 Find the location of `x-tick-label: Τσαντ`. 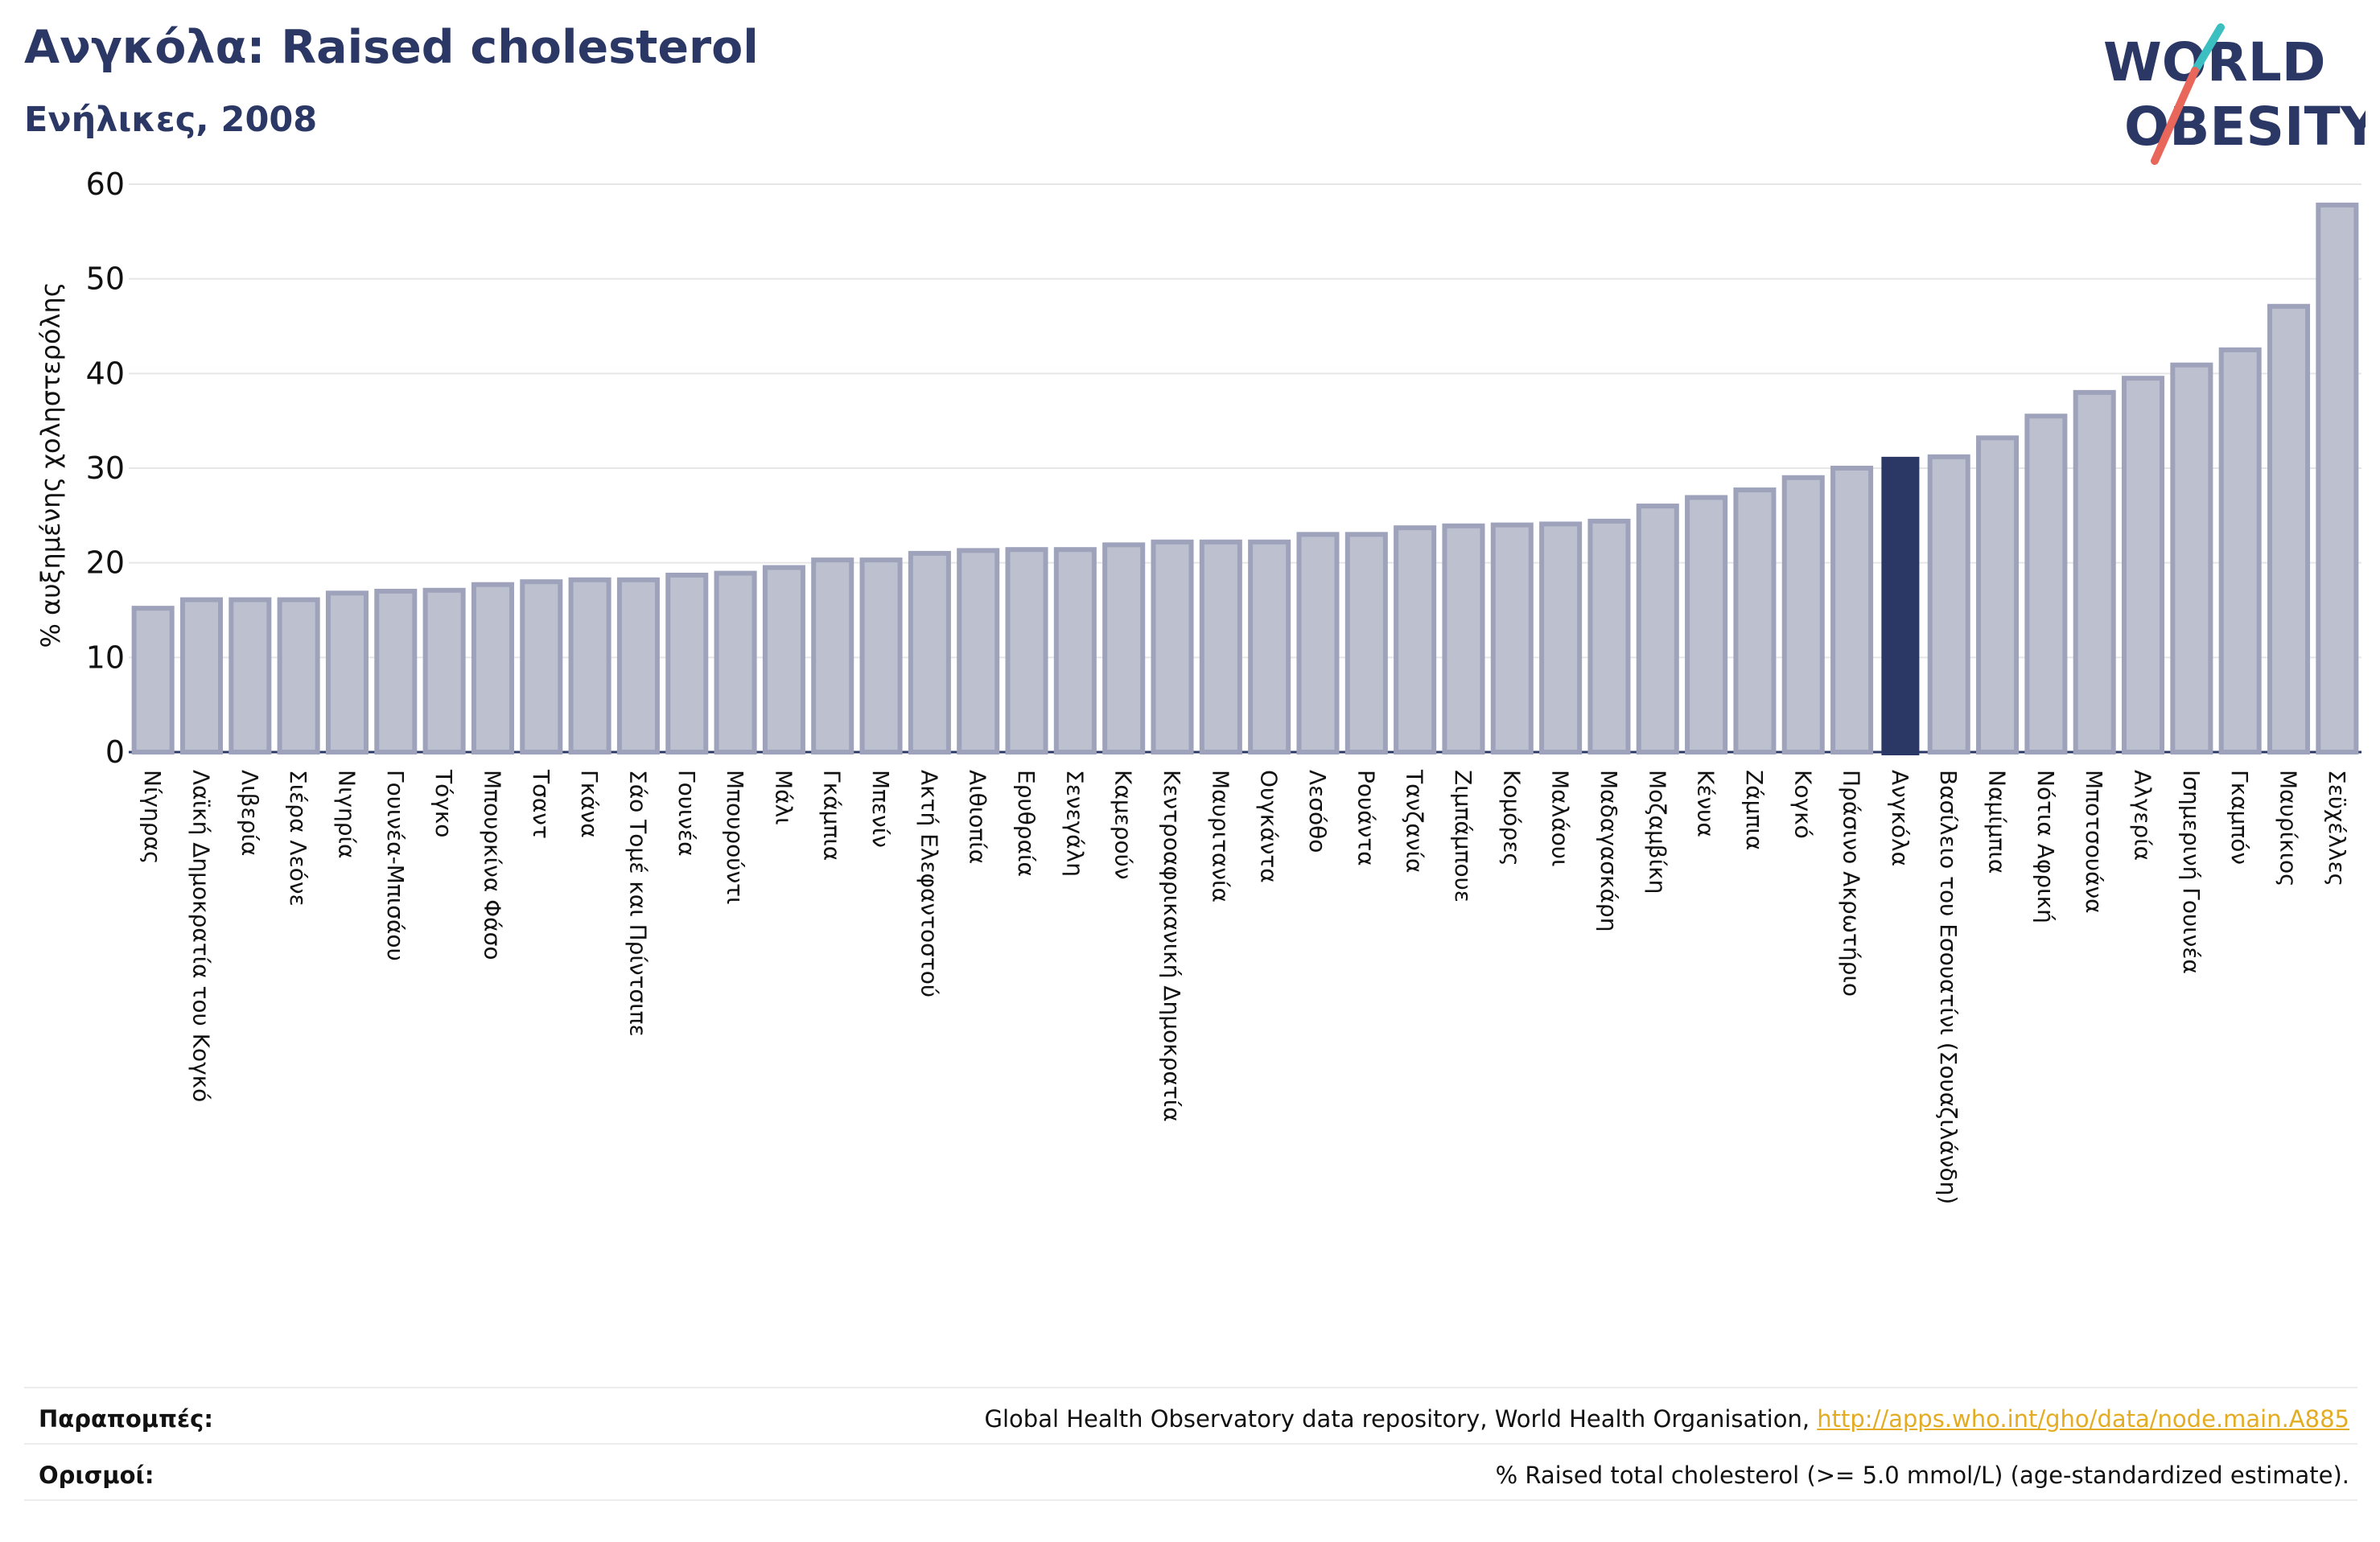

x-tick-label: Τσαντ is located at coordinates (541, 804).